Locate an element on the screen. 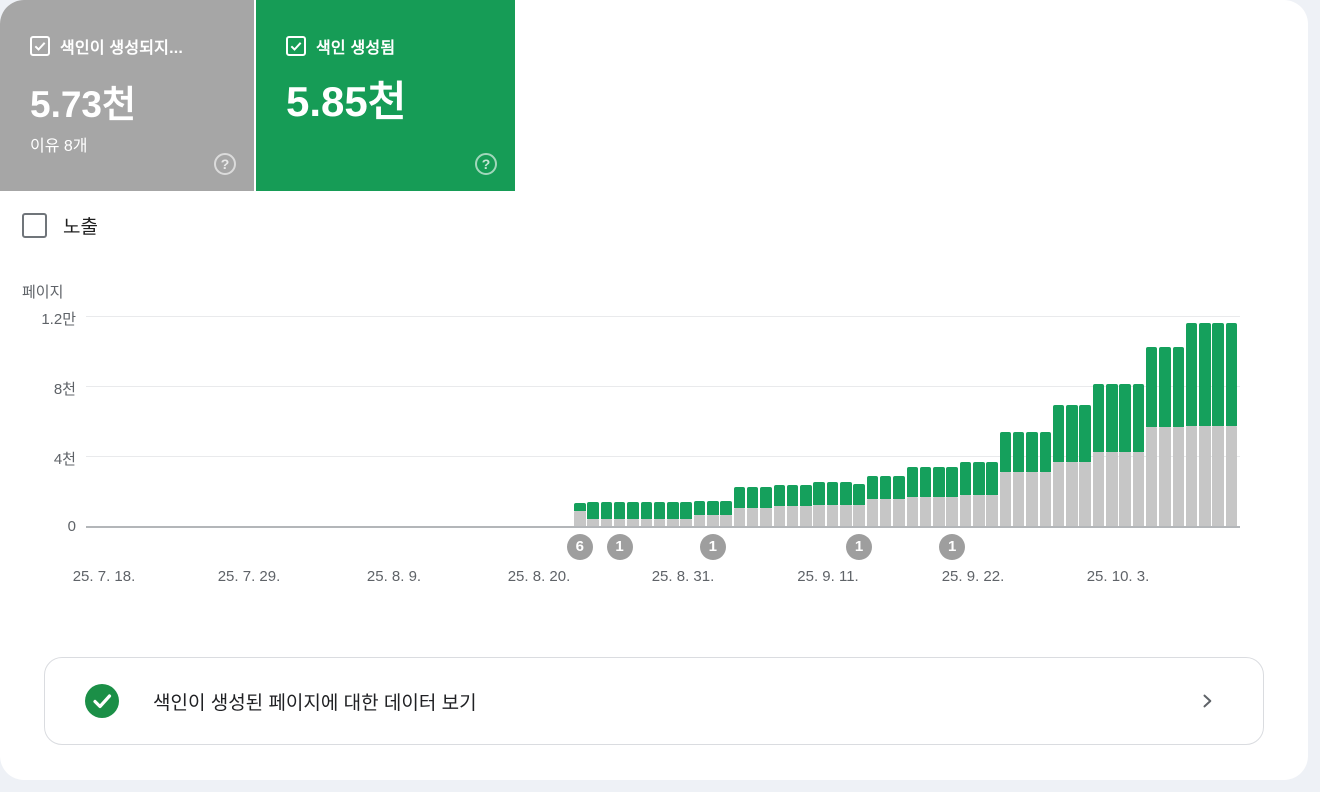  view-indexed-data-button: 색인이 생성된 페이지에 대한 데이터 보기 is located at coordinates (654, 701).